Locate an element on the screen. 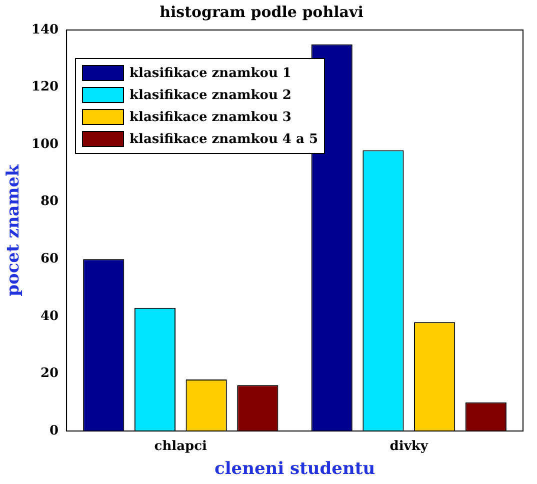 The height and width of the screenshot is (484, 537). y-tick-label: 60 is located at coordinates (49, 259).